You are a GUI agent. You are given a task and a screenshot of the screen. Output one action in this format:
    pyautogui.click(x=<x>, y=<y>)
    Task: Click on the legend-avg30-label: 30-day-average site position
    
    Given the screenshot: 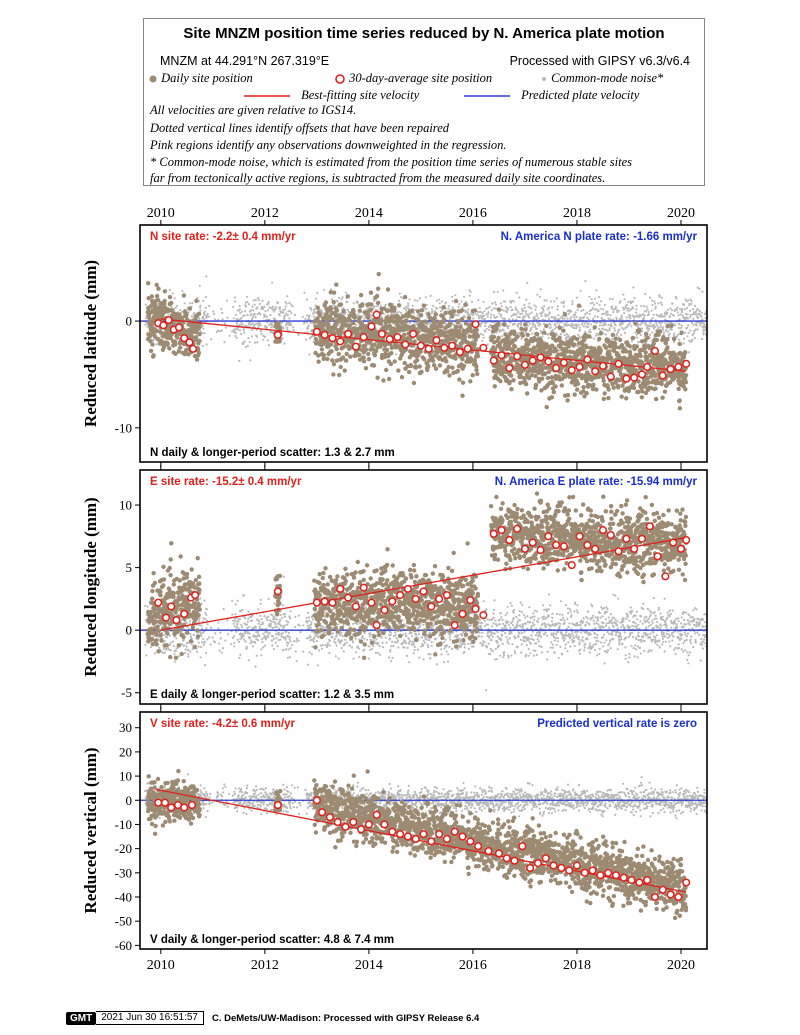 What is the action you would take?
    pyautogui.click(x=421, y=78)
    